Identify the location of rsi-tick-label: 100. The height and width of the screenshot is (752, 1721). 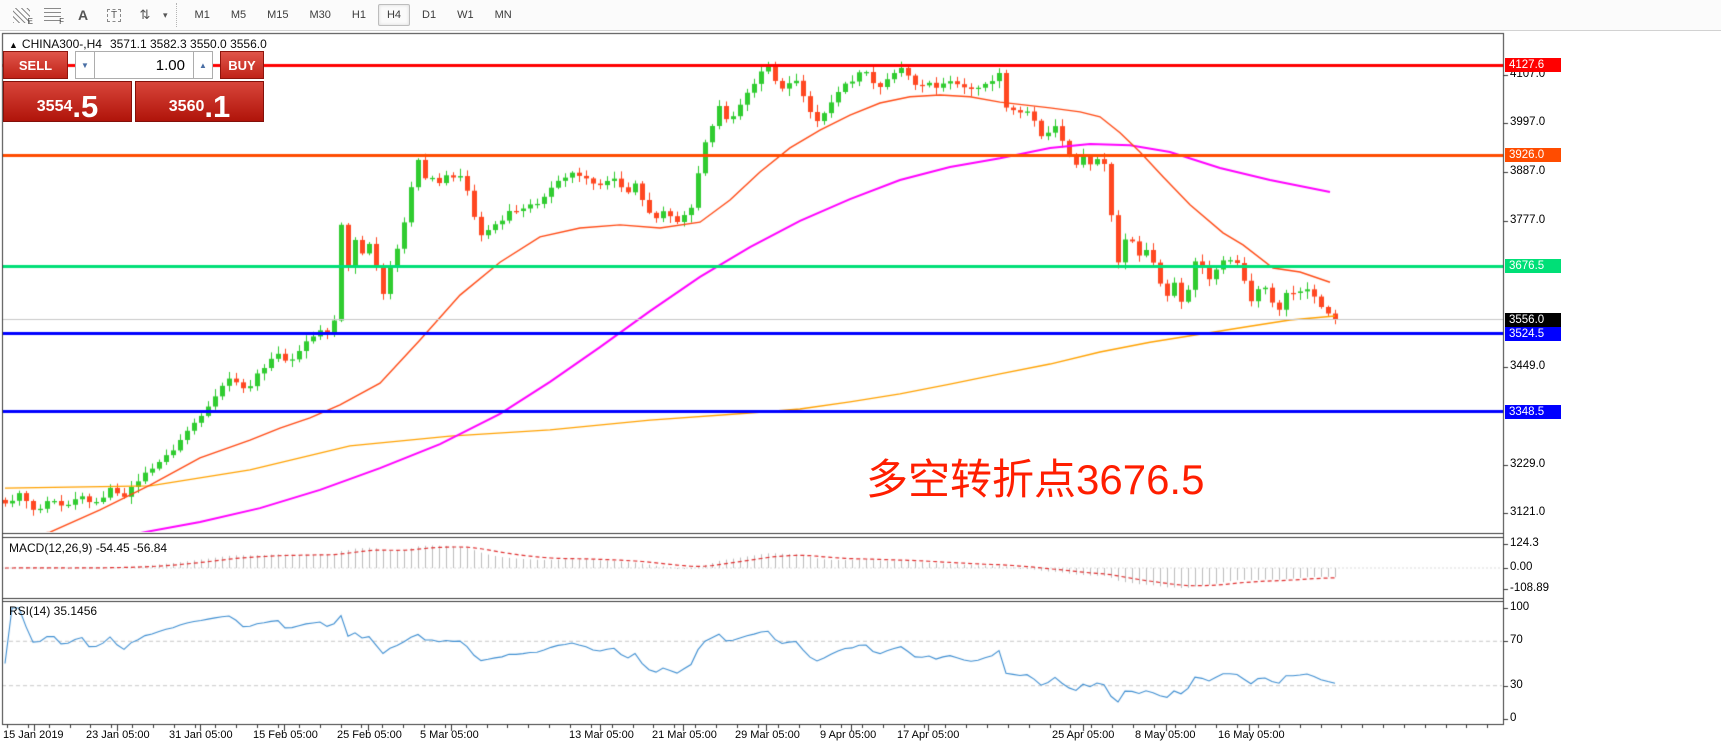
(1520, 607).